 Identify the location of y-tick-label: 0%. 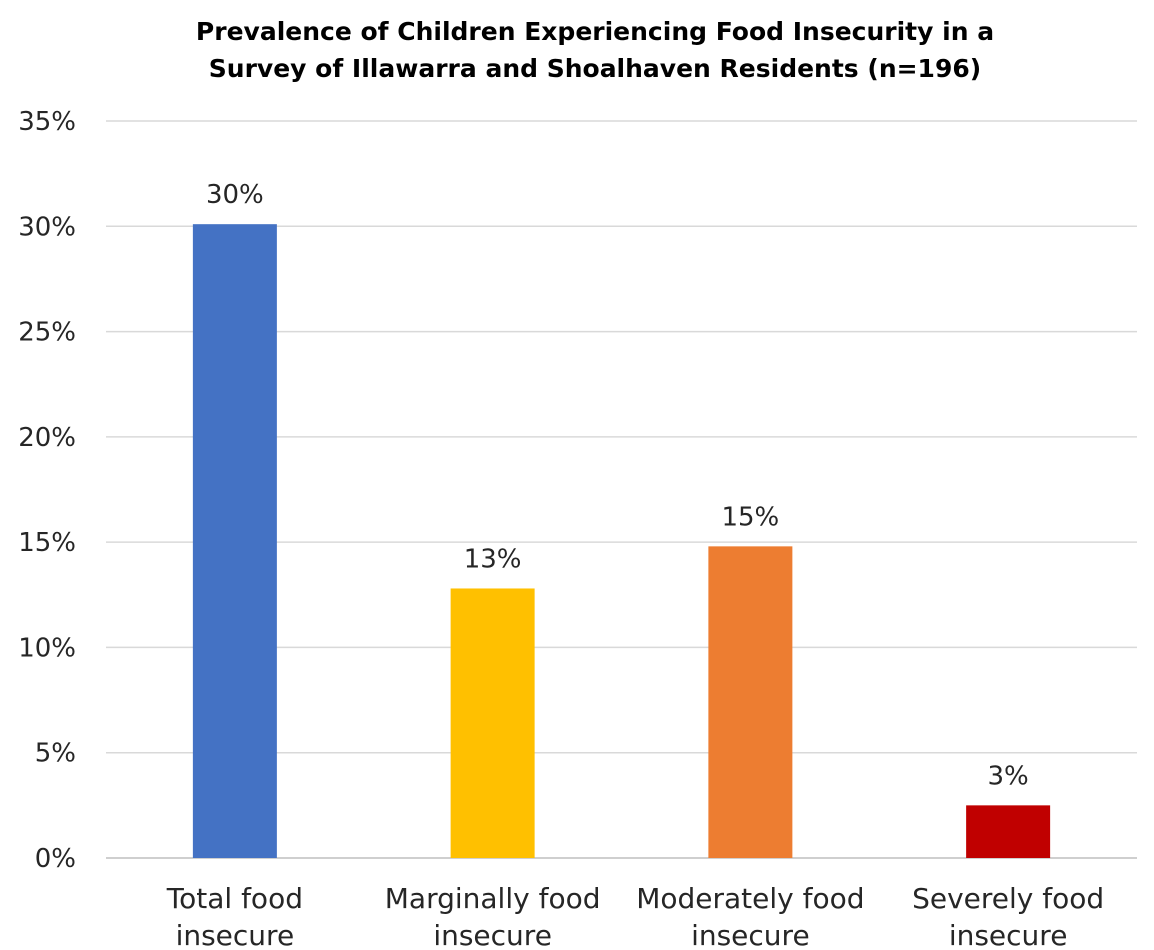
(55, 859).